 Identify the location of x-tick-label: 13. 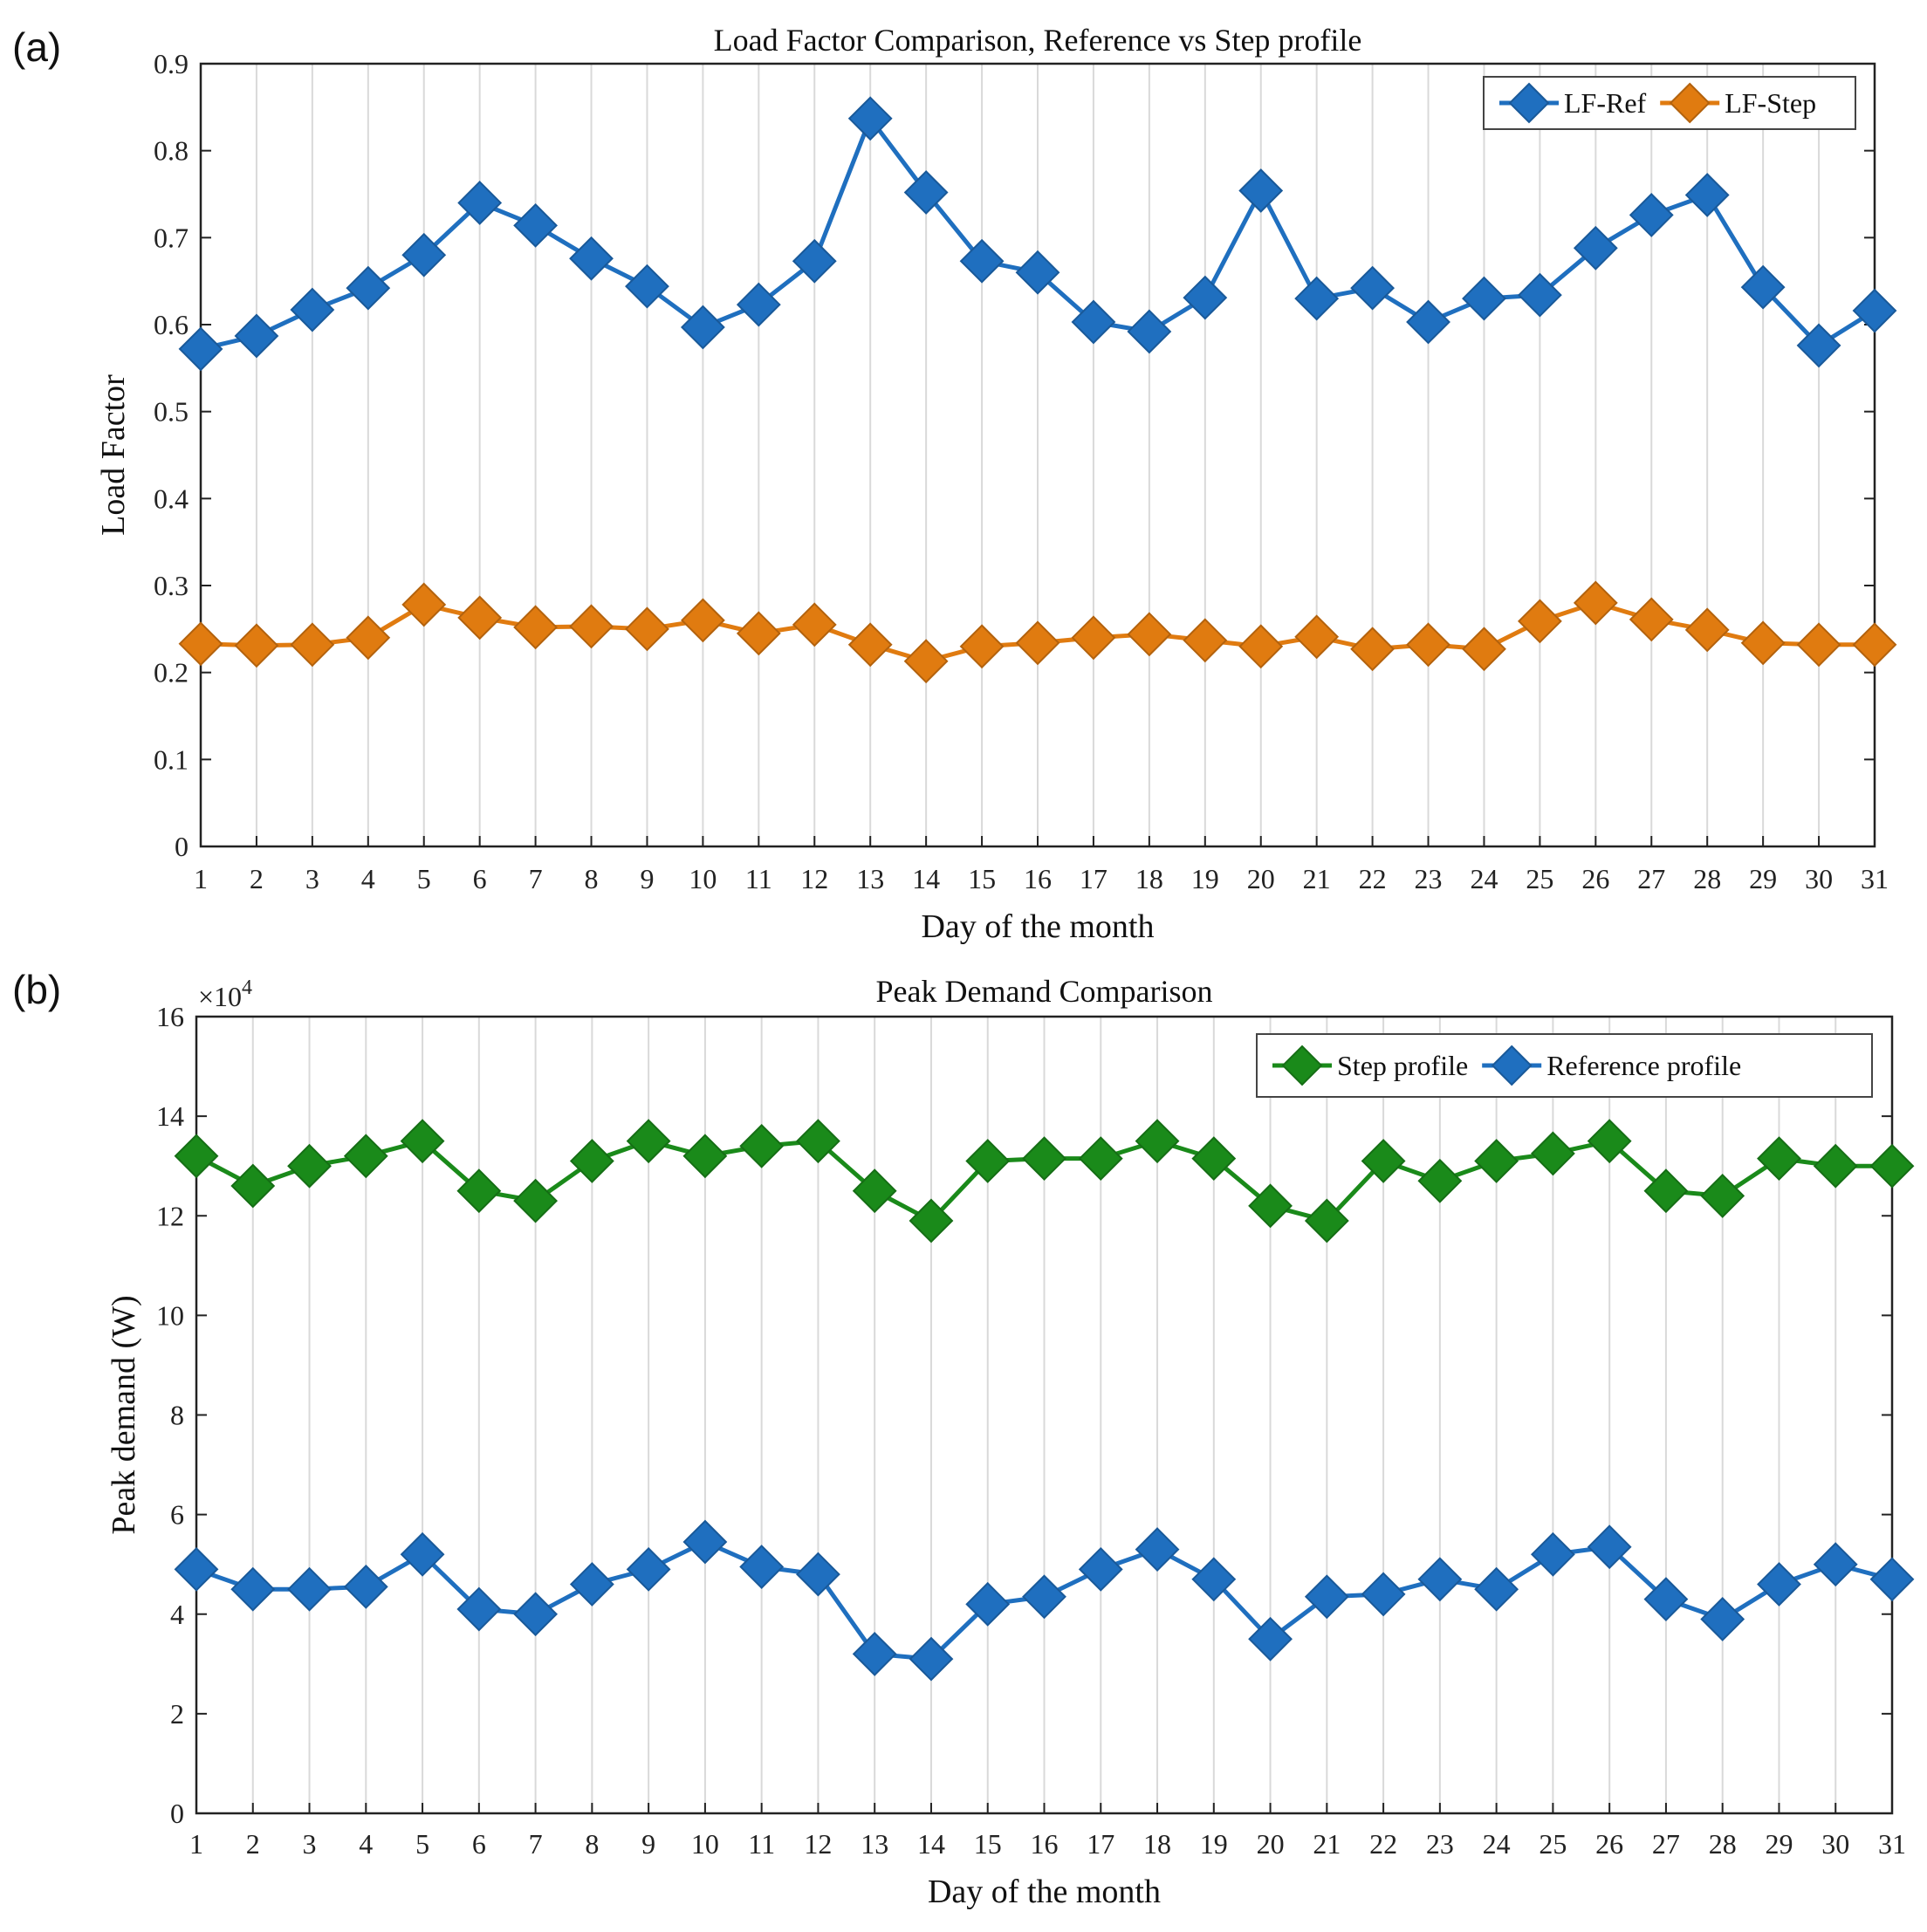
(874, 1844).